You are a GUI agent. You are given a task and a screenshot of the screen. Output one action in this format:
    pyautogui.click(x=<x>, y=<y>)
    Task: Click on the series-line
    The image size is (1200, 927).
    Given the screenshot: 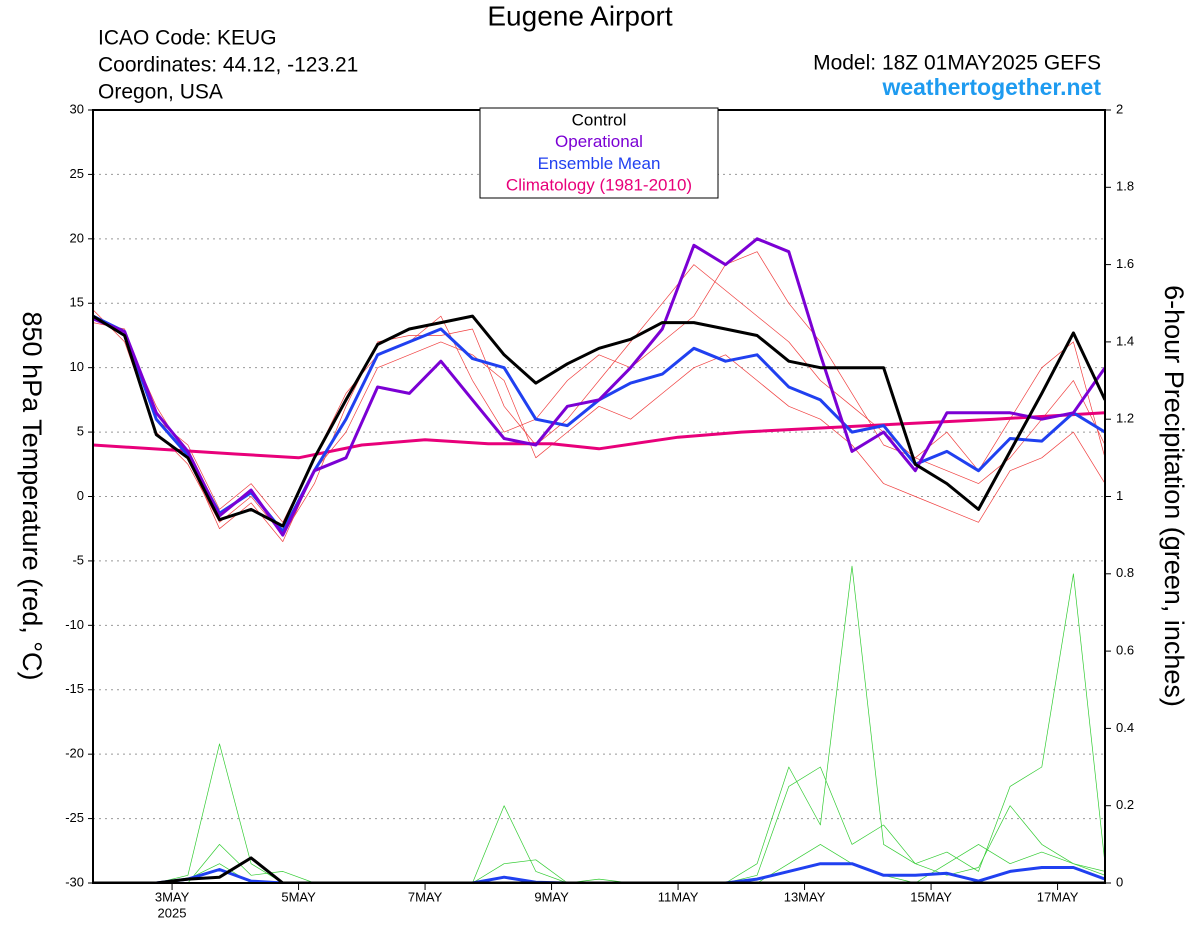 What is the action you would take?
    pyautogui.click(x=599, y=435)
    